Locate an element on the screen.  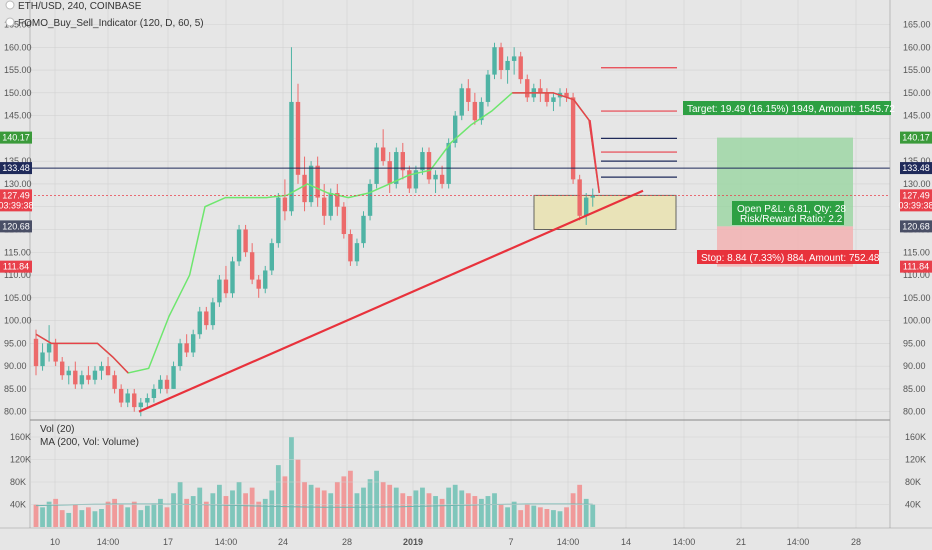
stop-label-bg is located at coordinates (788, 257).